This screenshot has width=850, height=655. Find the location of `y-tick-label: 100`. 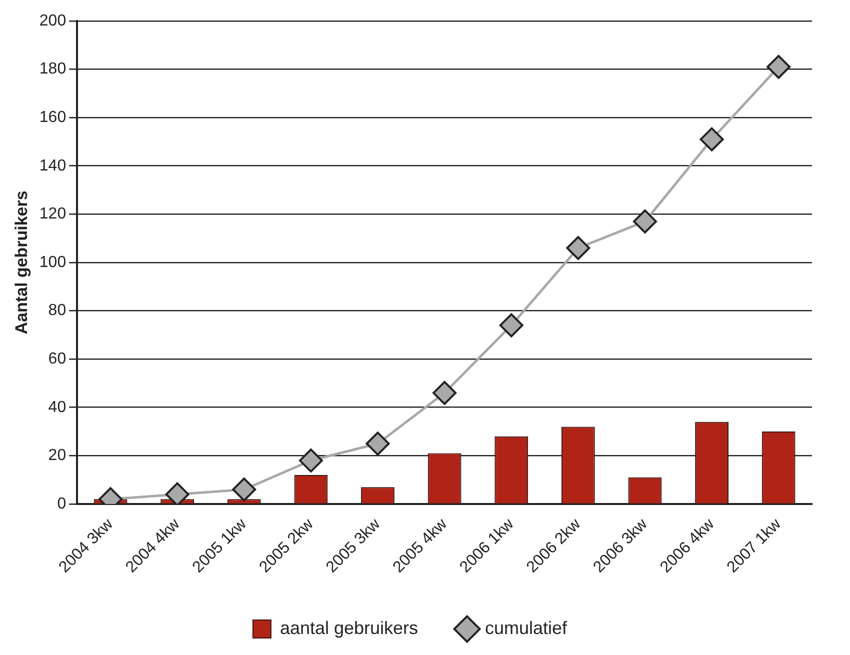

y-tick-label: 100 is located at coordinates (52, 262).